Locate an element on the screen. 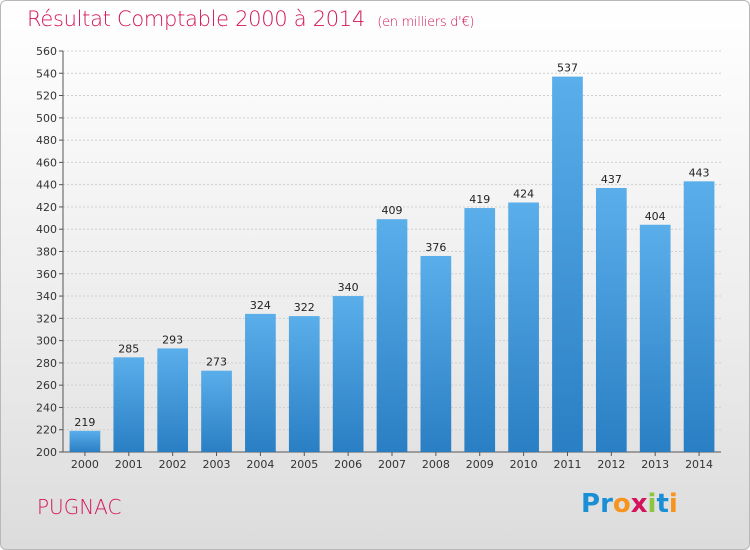 This screenshot has height=550, width=750. proxiti-logo: Proxiti is located at coordinates (629, 504).